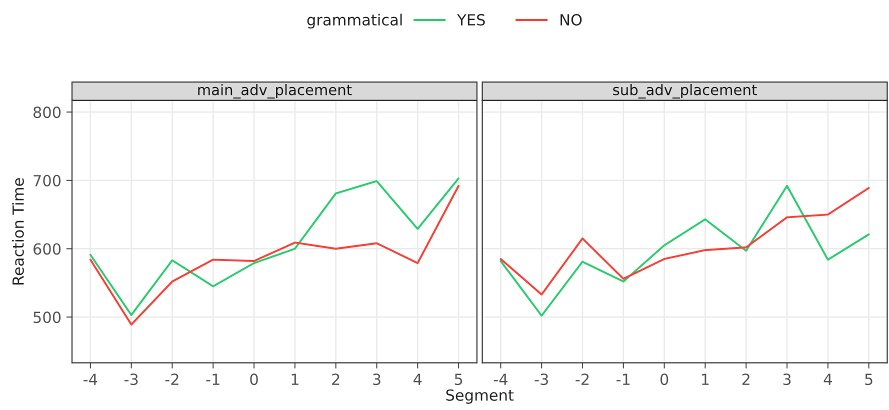 The width and height of the screenshot is (889, 410). I want to click on y-axis-title: Reaction Time, so click(18, 231).